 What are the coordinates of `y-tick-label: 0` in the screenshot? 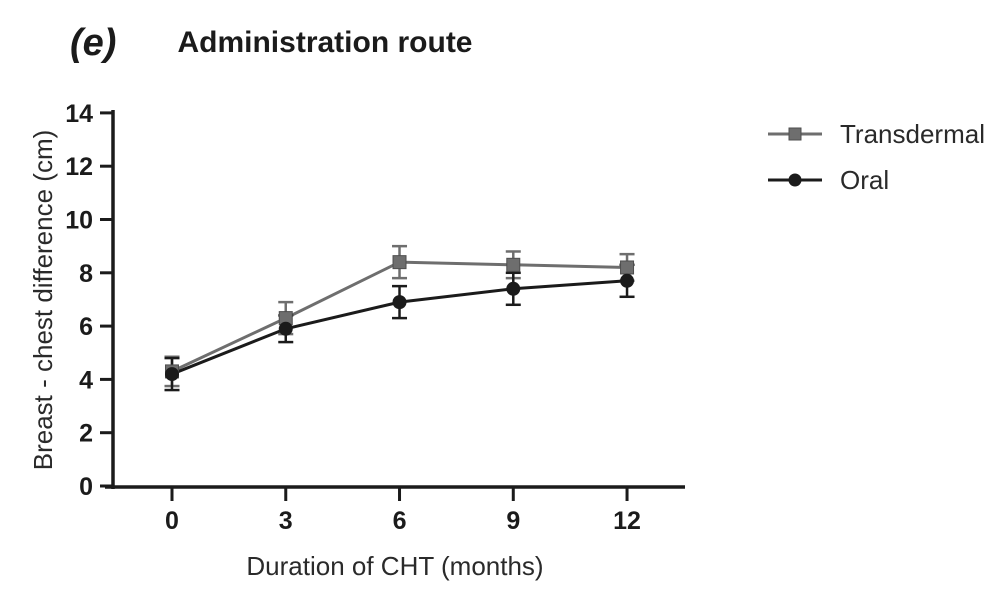 It's located at (86, 487).